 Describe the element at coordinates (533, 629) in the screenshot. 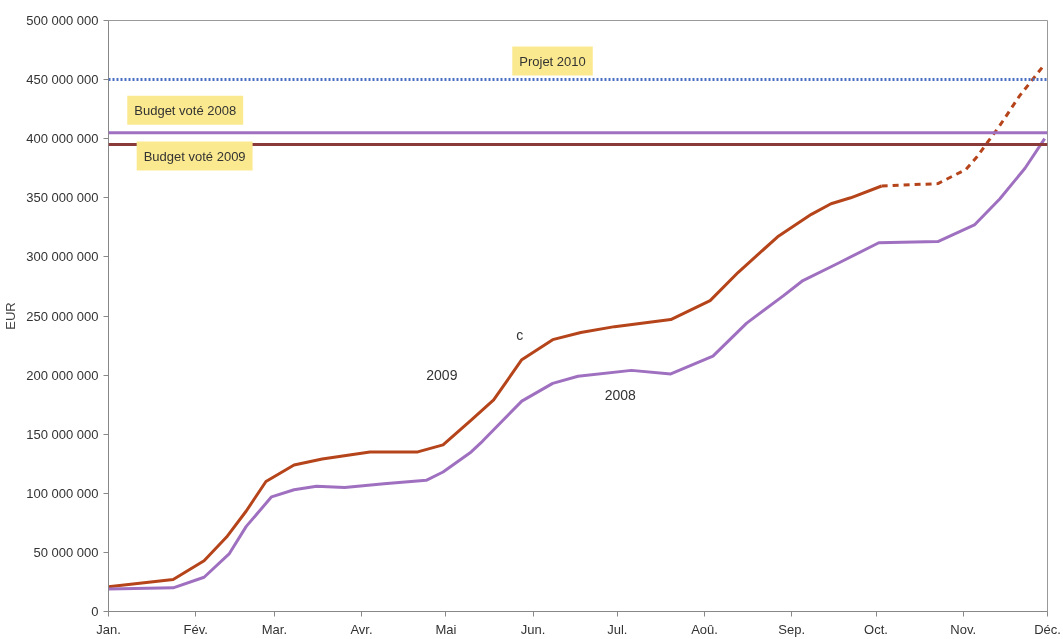

I see `x-tick-label: Jun.` at that location.